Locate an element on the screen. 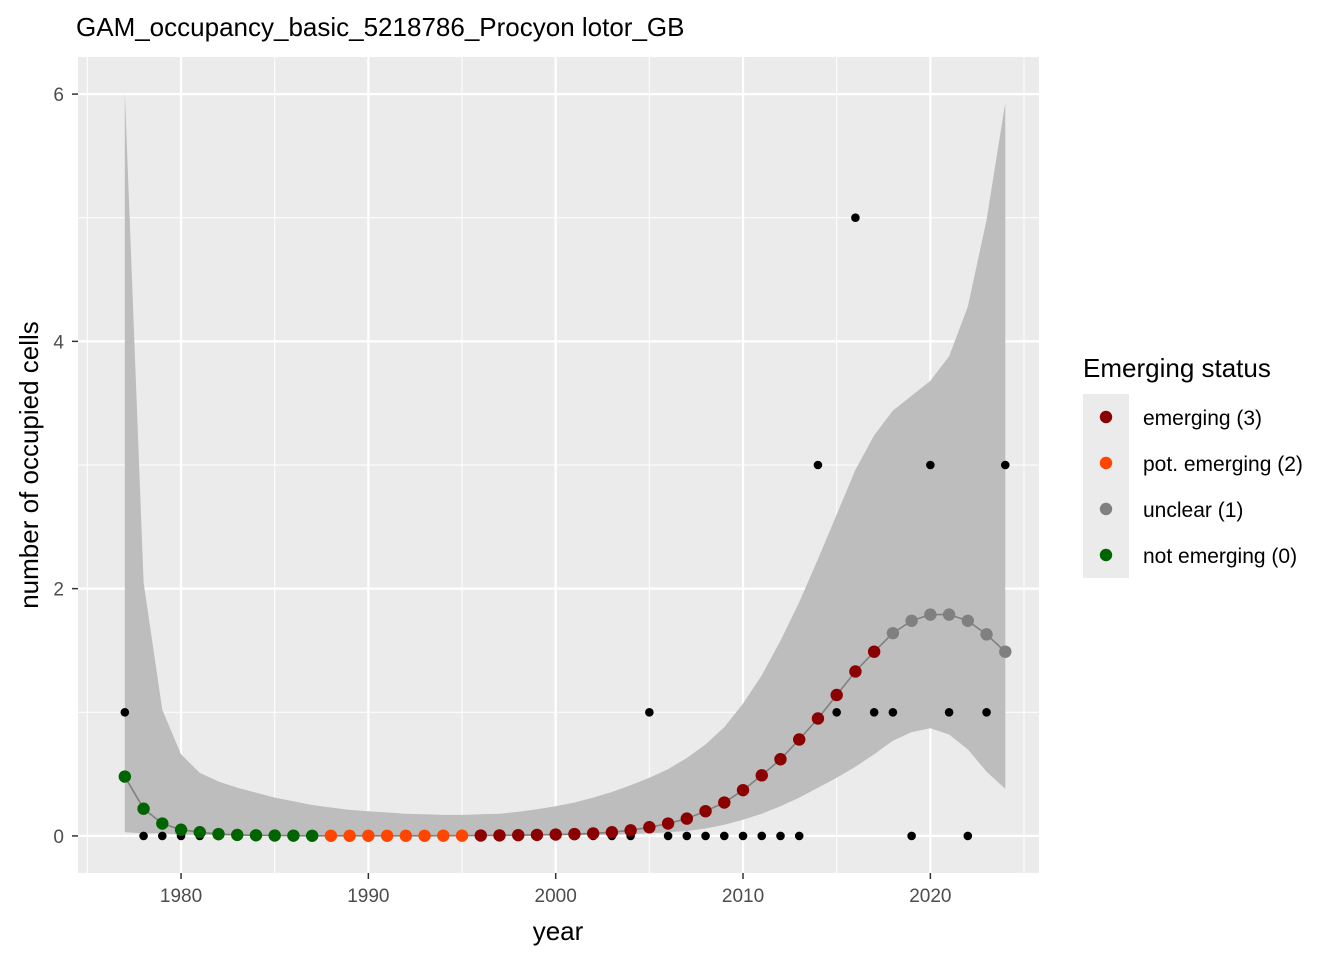 The image size is (1344, 960). legend-label: emerging (3) is located at coordinates (1202, 418).